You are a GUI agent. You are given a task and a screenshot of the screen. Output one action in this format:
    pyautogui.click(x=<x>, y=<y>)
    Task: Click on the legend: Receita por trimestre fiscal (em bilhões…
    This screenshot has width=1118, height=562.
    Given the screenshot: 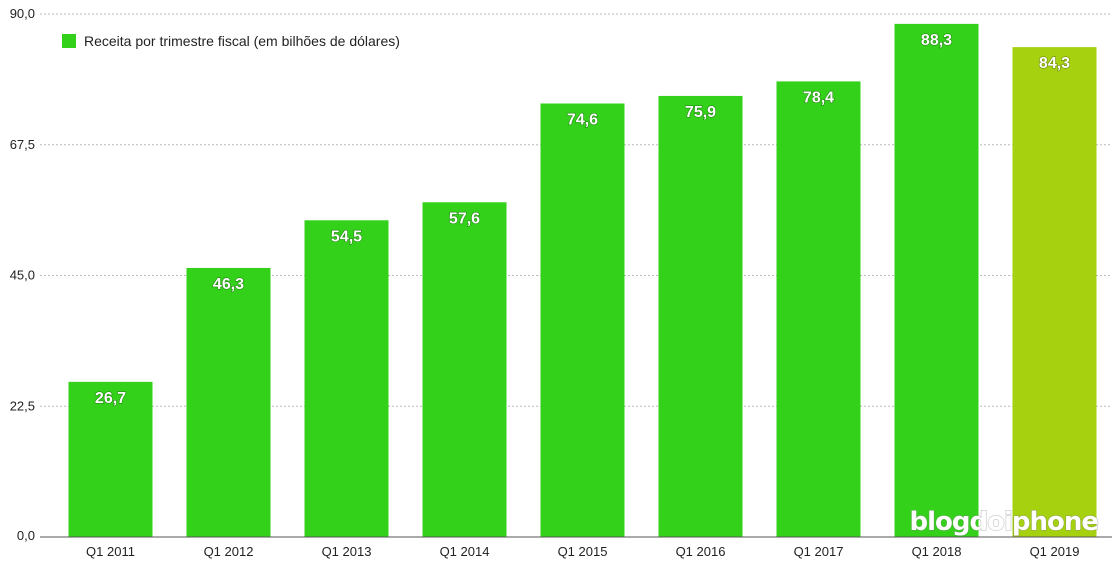 What is the action you would take?
    pyautogui.click(x=231, y=41)
    